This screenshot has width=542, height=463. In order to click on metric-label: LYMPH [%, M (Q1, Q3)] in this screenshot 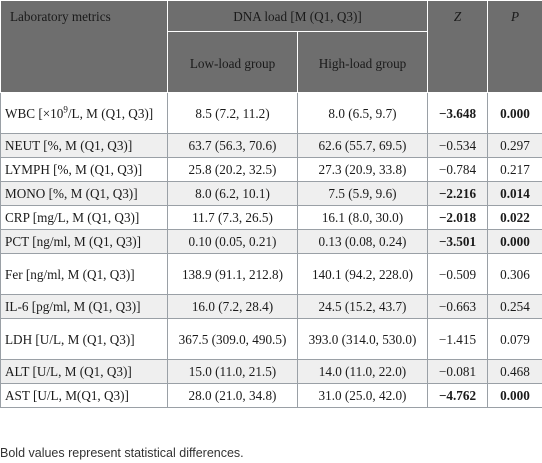, I will do `click(74, 169)`.